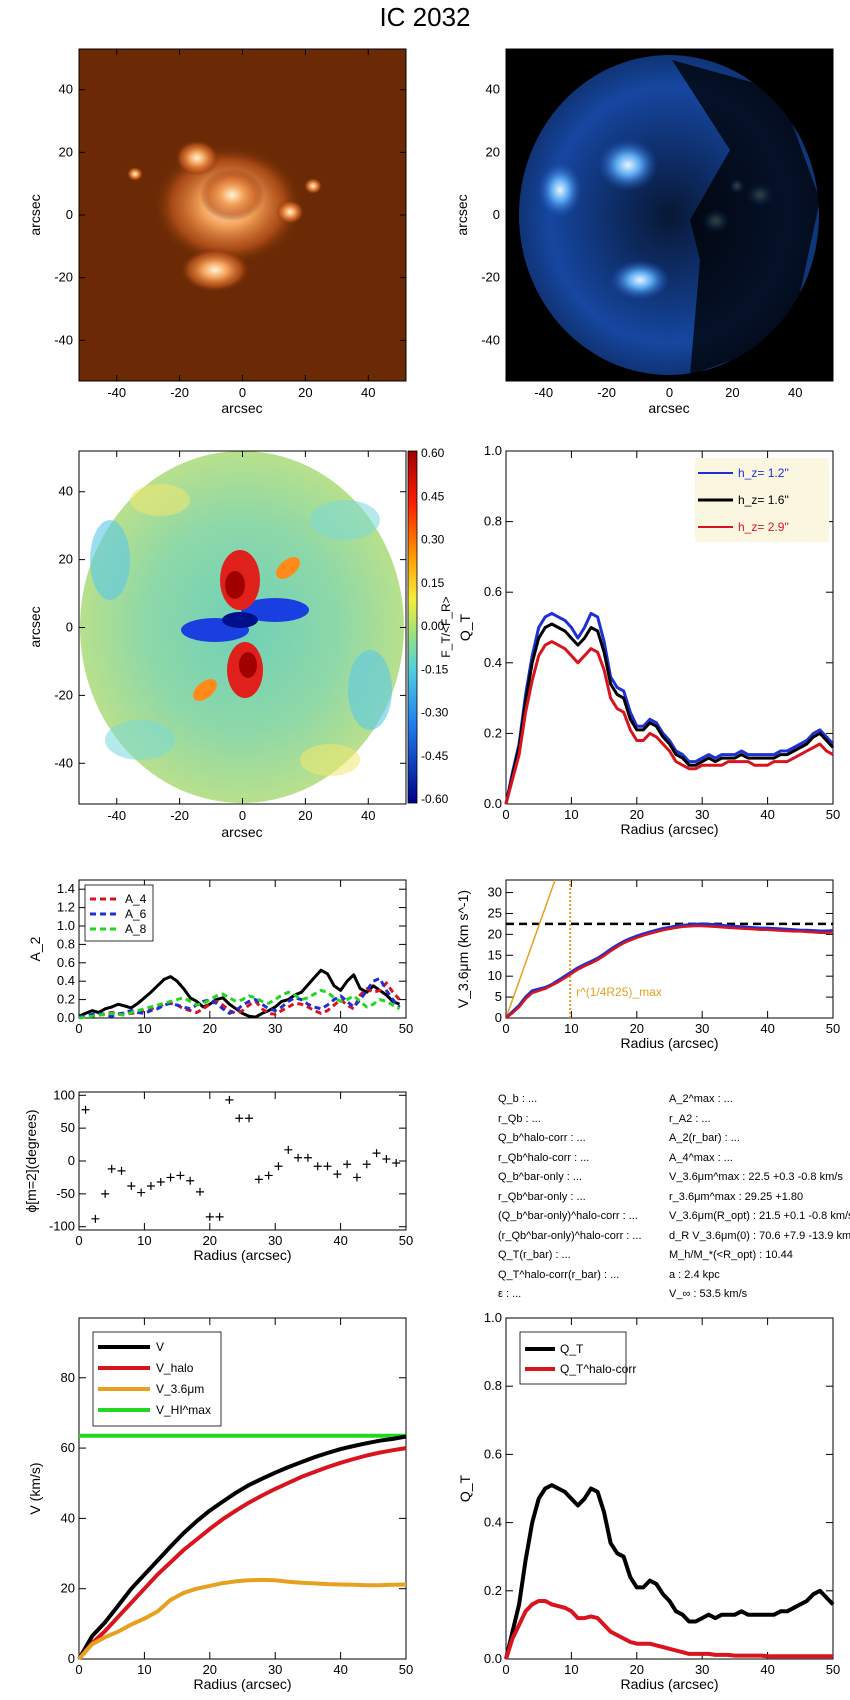  Describe the element at coordinates (35, 214) in the screenshot. I see `image-1-ylabel: arcsec` at that location.